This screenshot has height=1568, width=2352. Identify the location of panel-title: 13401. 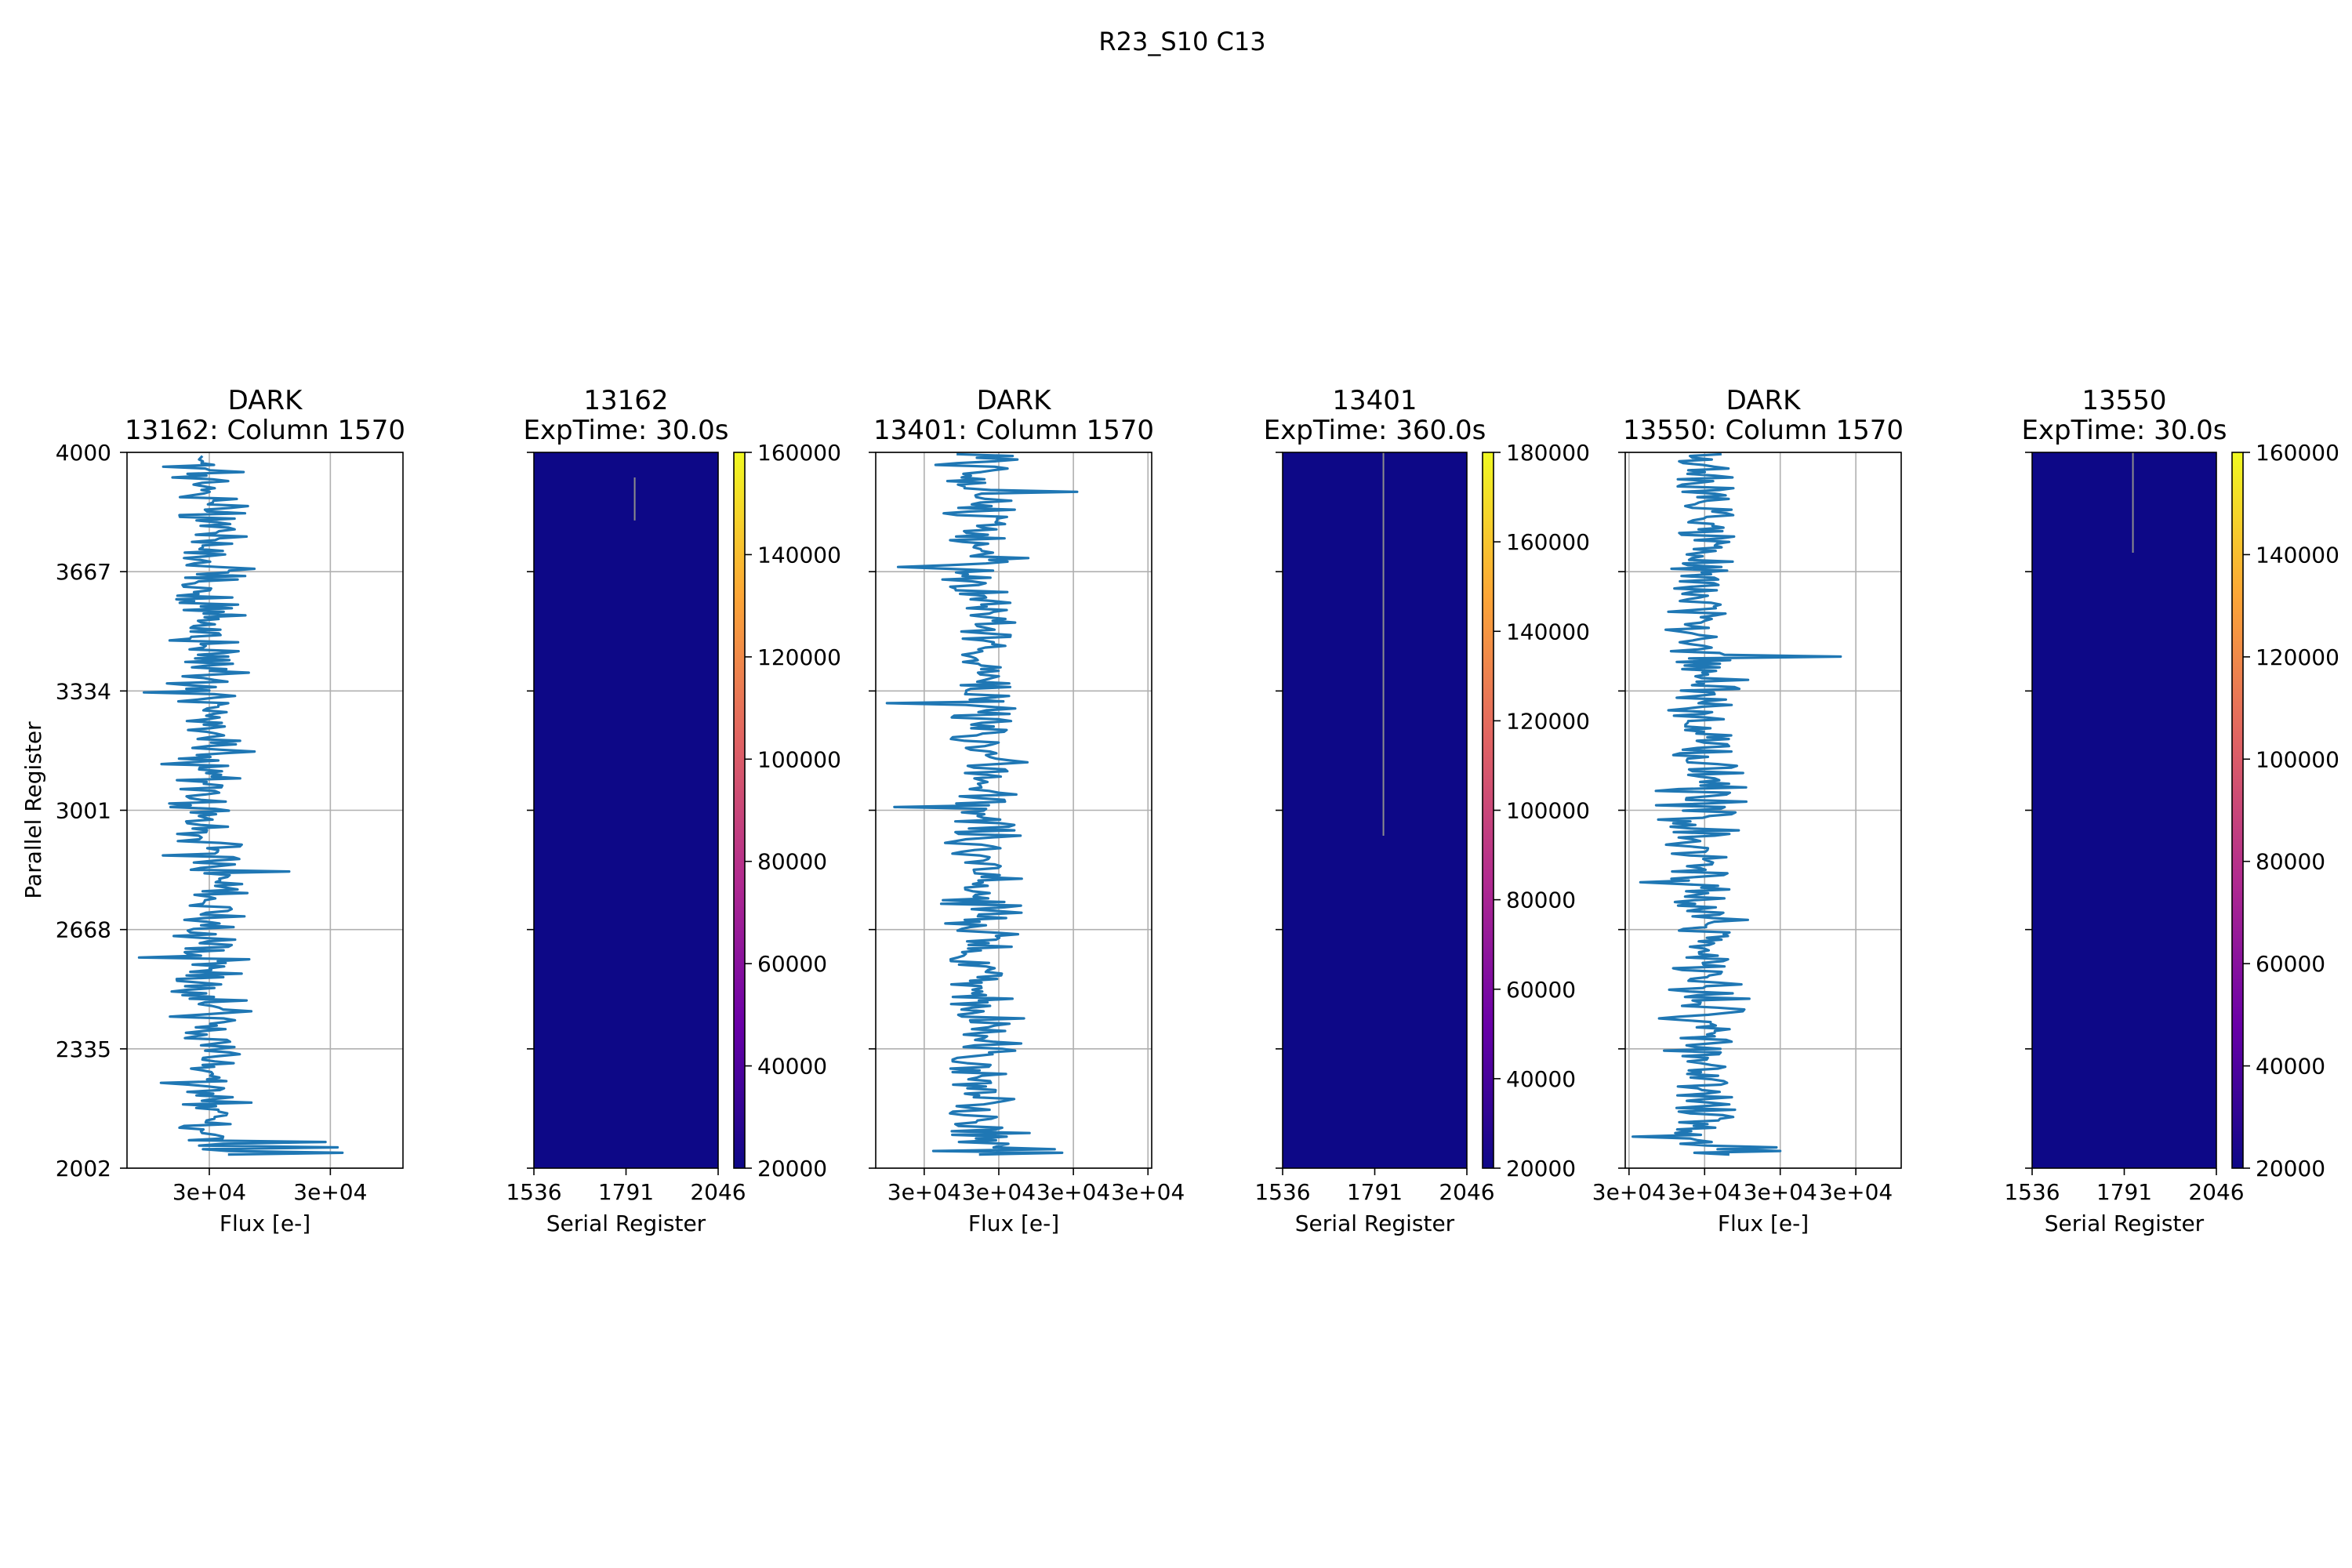
(1374, 400).